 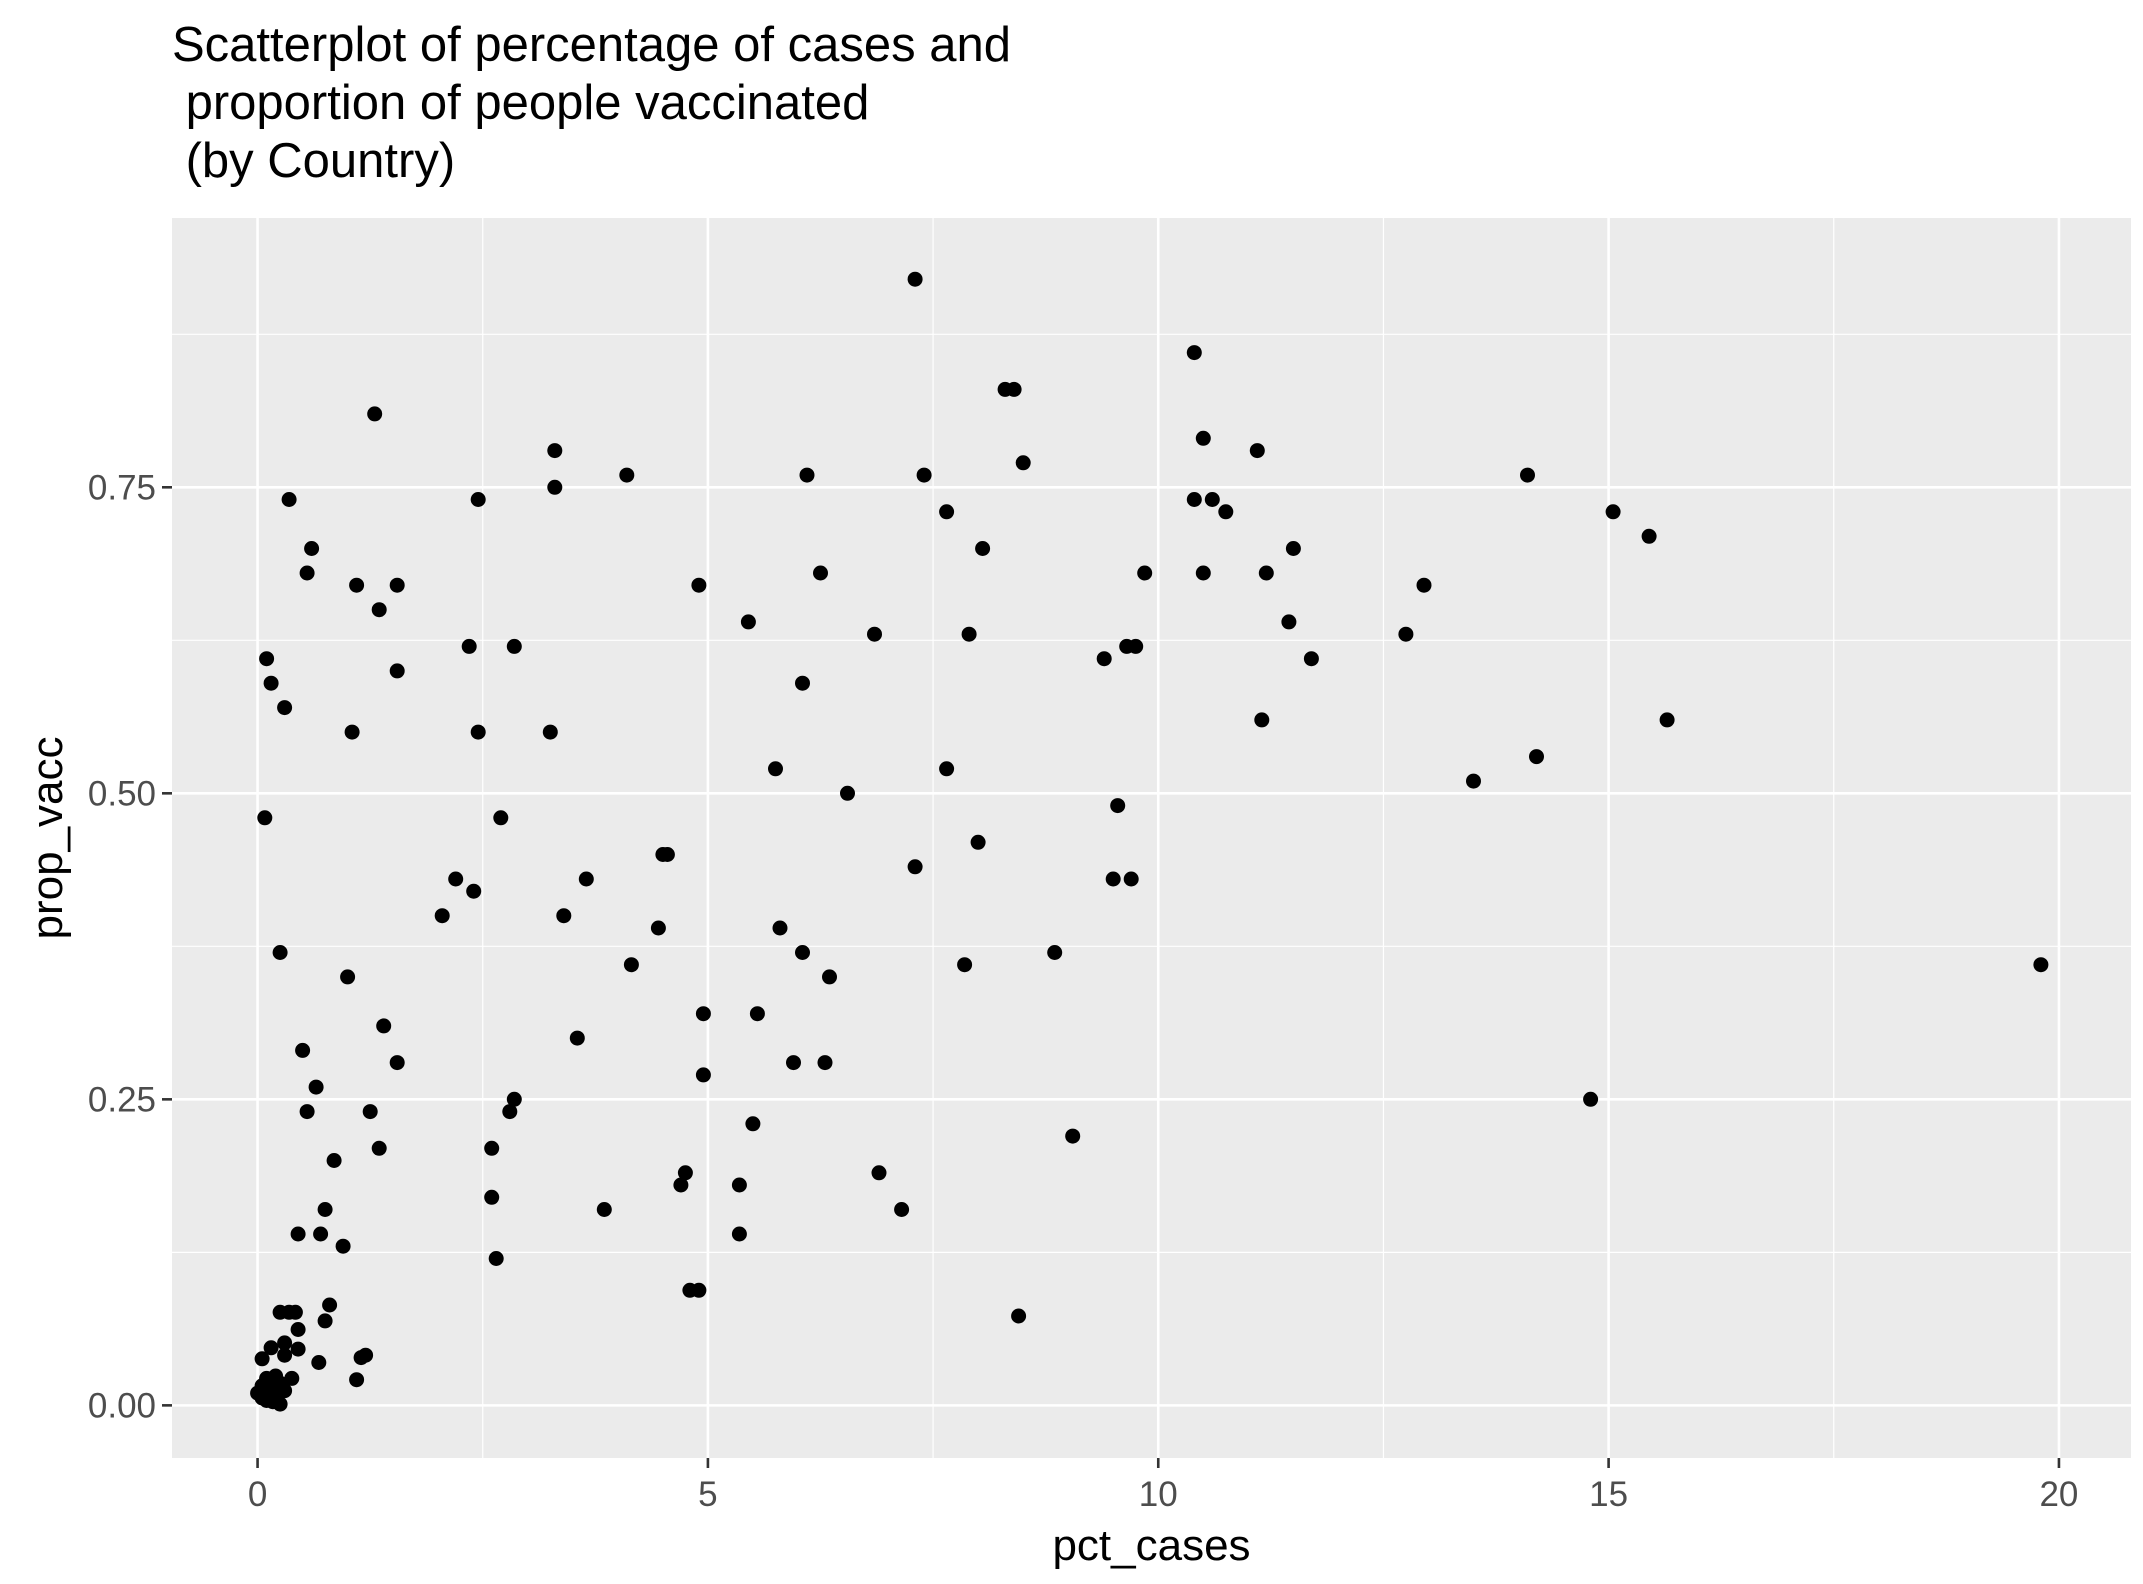 I want to click on y-axis-label: prop_vacc, so click(x=47, y=837).